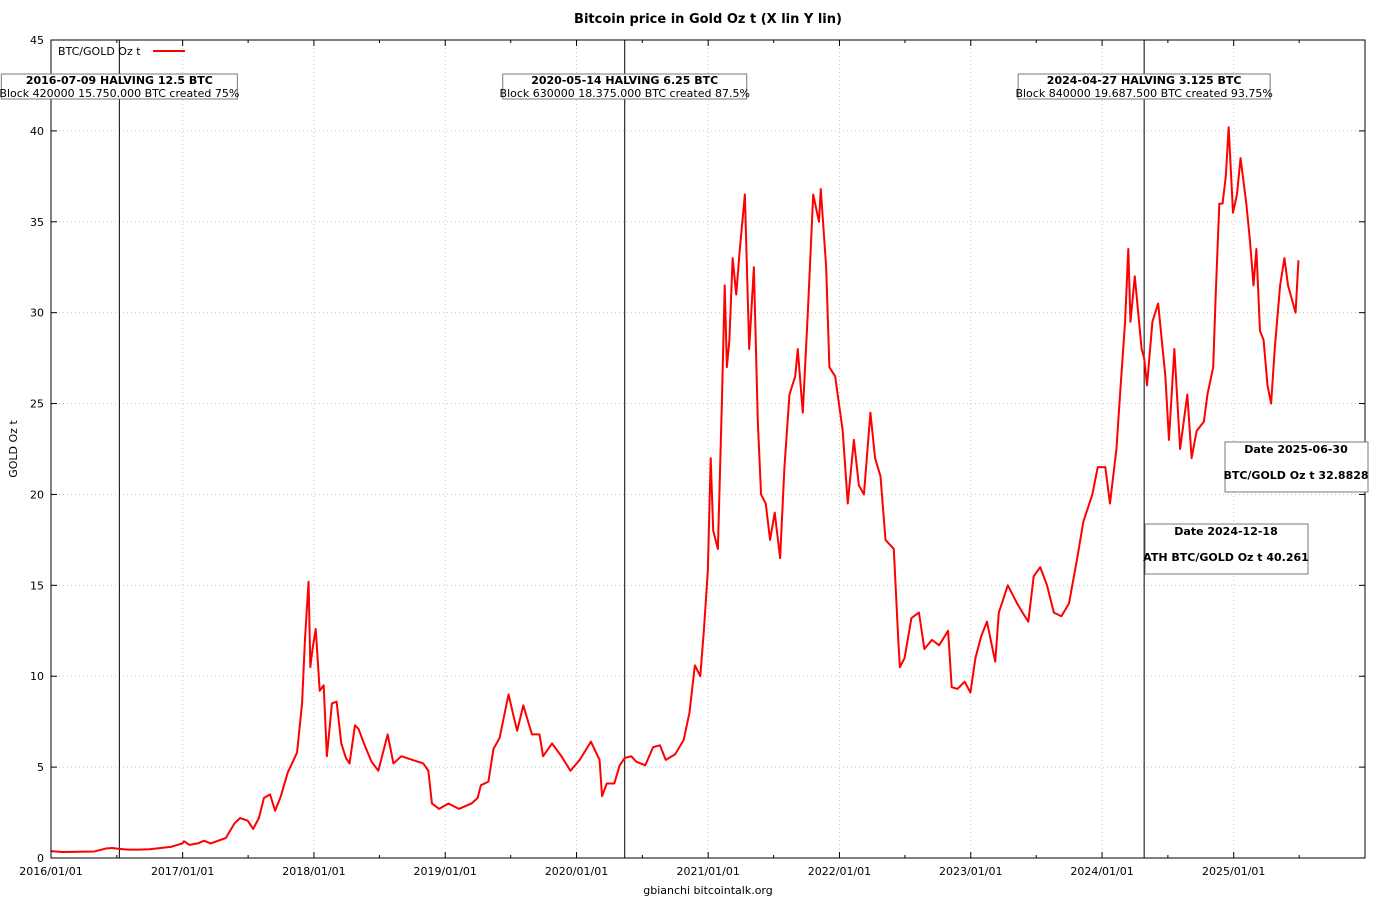 The height and width of the screenshot is (900, 1400). I want to click on x-tick-label: 2021/01/01, so click(707, 871).